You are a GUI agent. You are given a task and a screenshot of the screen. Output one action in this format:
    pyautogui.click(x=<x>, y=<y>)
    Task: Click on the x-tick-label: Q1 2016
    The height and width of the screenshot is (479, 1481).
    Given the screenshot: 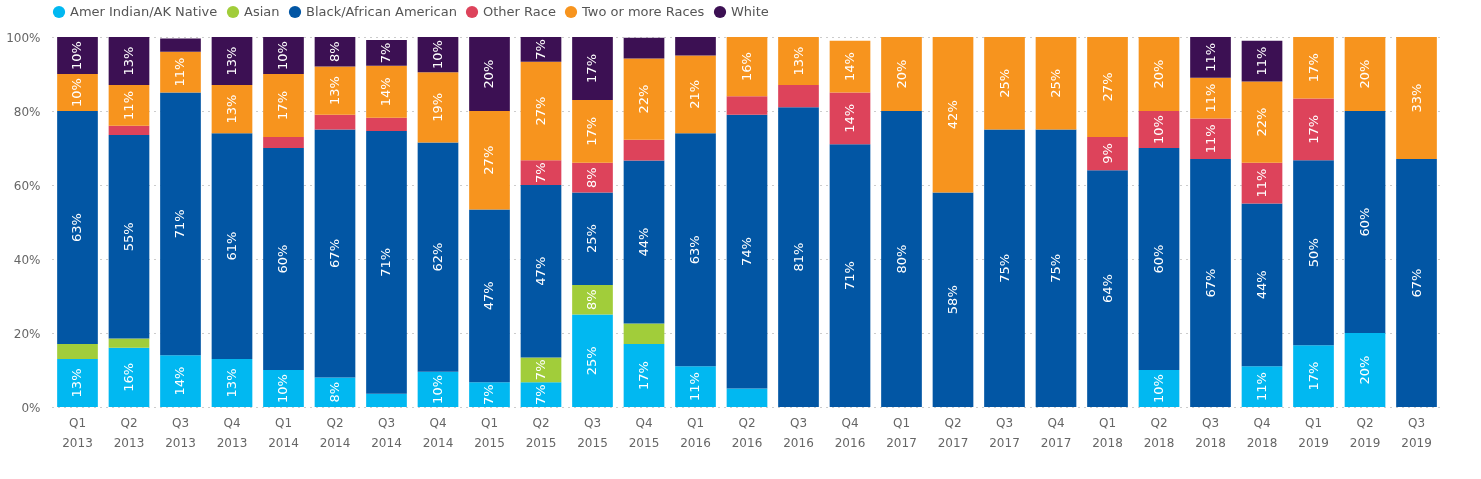 What is the action you would take?
    pyautogui.click(x=695, y=432)
    